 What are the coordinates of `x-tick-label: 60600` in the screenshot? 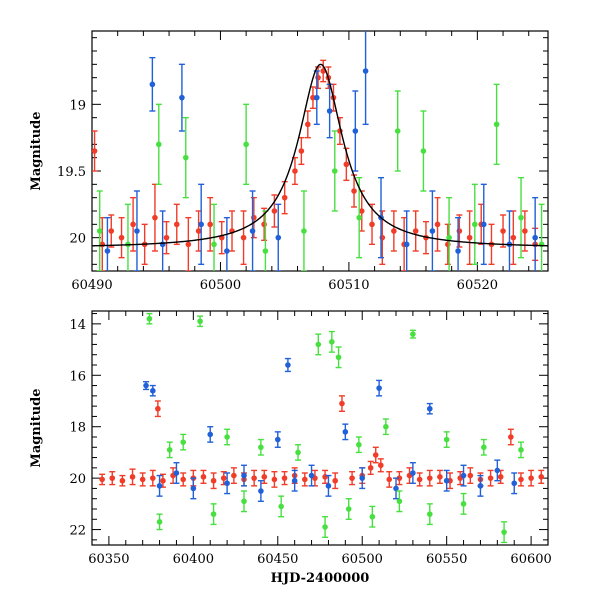 It's located at (530, 559).